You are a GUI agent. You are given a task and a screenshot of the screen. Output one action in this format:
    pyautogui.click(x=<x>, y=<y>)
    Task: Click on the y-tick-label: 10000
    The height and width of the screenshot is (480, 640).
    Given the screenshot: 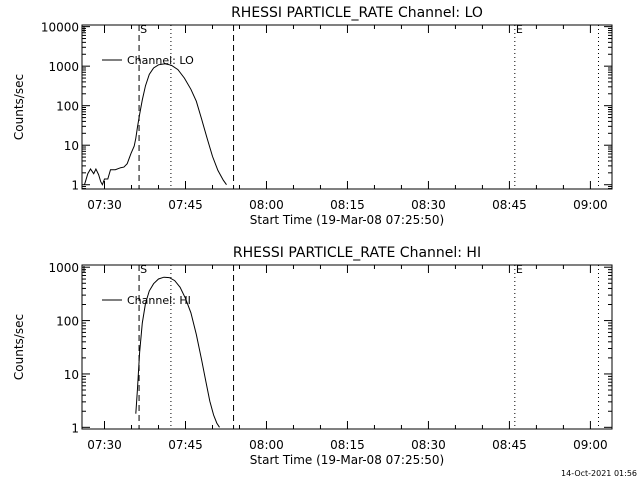 What is the action you would take?
    pyautogui.click(x=60, y=28)
    